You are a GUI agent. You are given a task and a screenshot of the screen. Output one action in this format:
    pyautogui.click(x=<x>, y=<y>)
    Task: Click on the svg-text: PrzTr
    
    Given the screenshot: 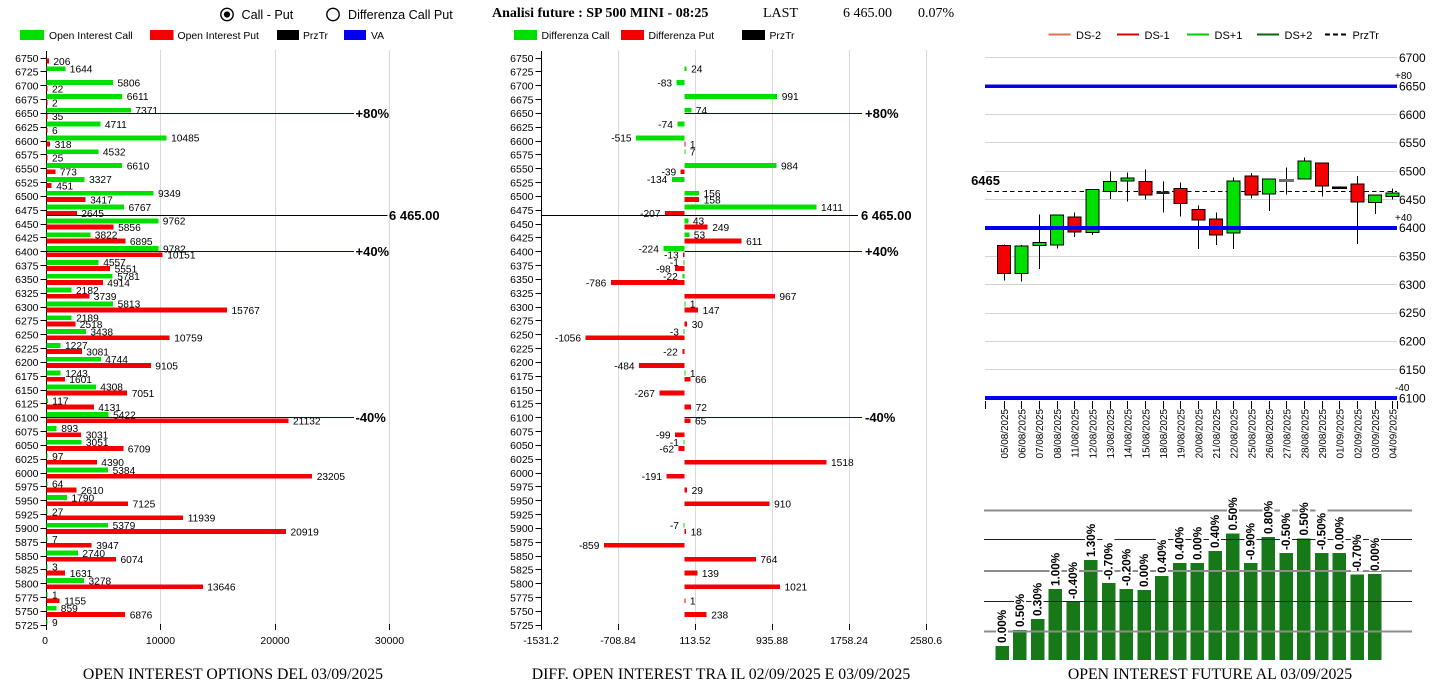 What is the action you would take?
    pyautogui.click(x=783, y=36)
    